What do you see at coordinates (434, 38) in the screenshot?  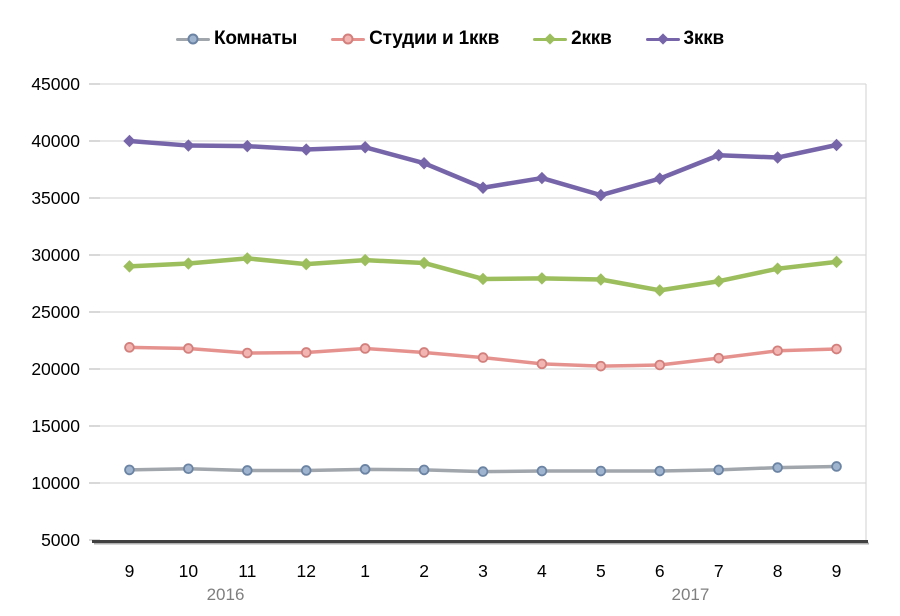 I see `legend-label: Студии и 1ккв` at bounding box center [434, 38].